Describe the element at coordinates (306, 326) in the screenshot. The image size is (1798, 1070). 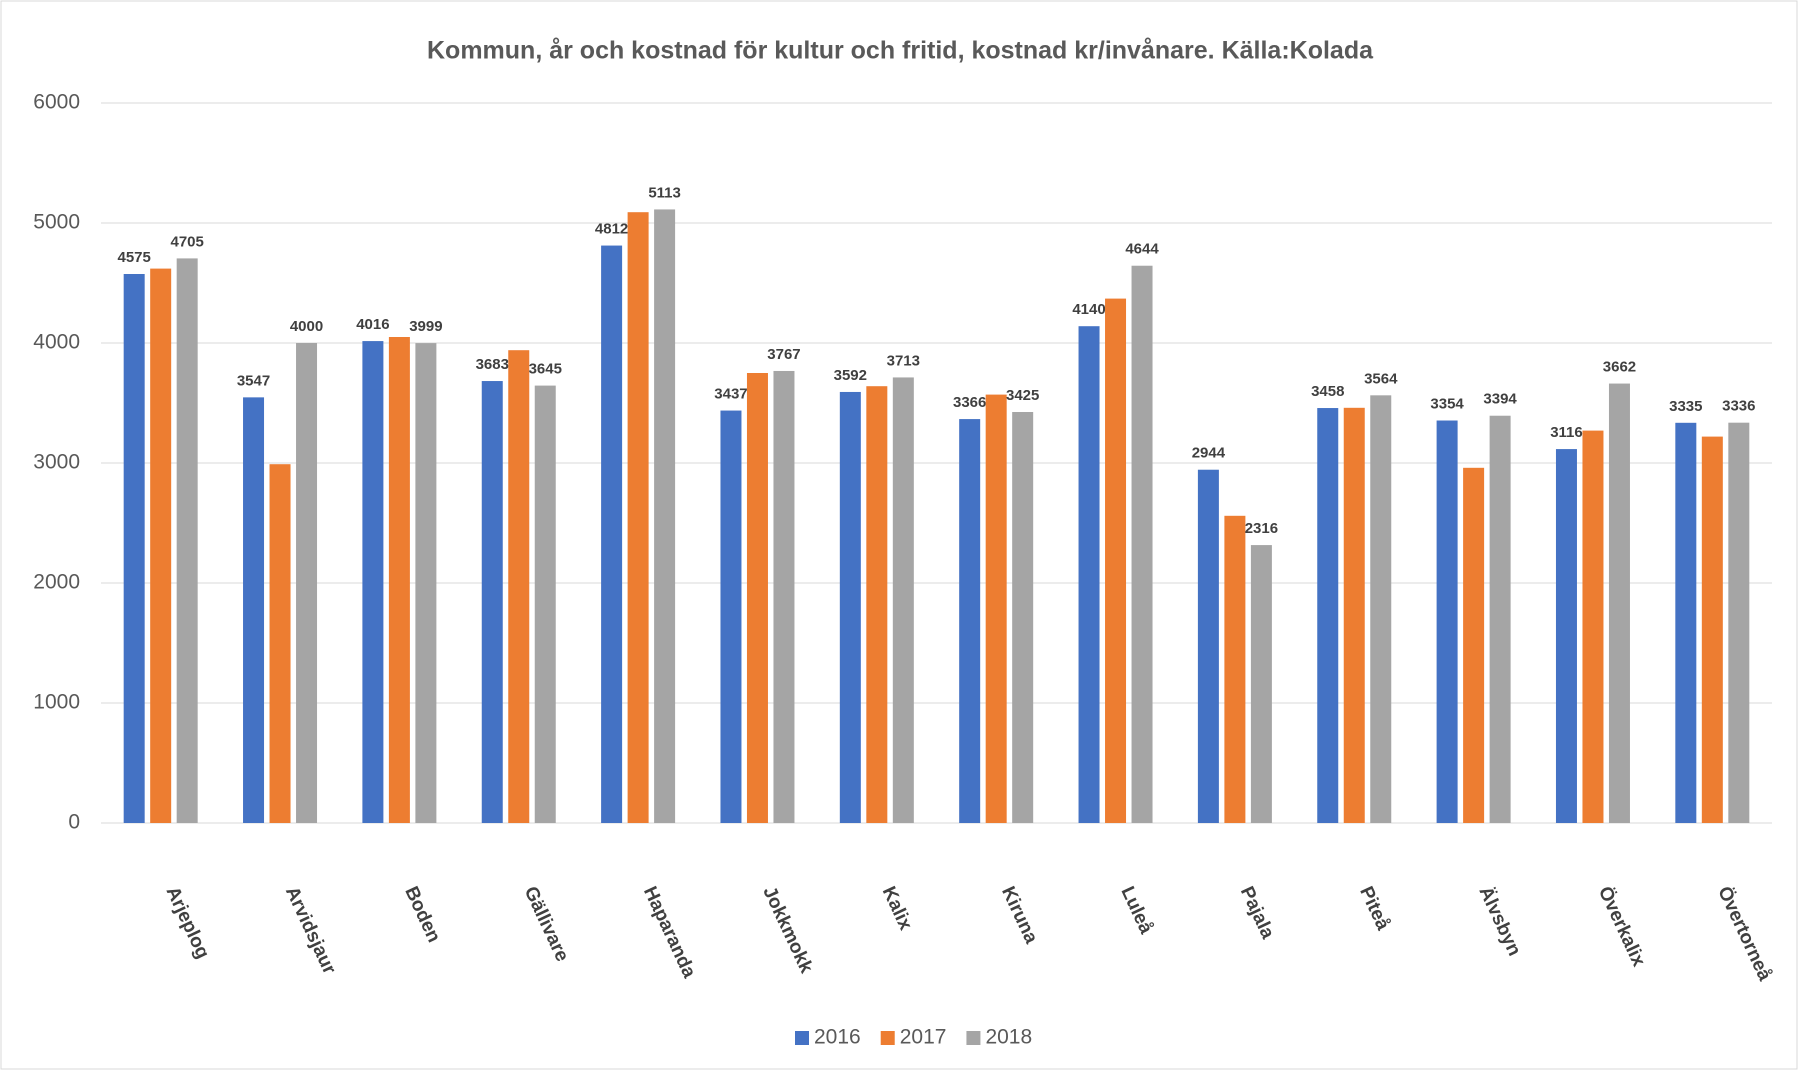
I see `data-label: 4000` at that location.